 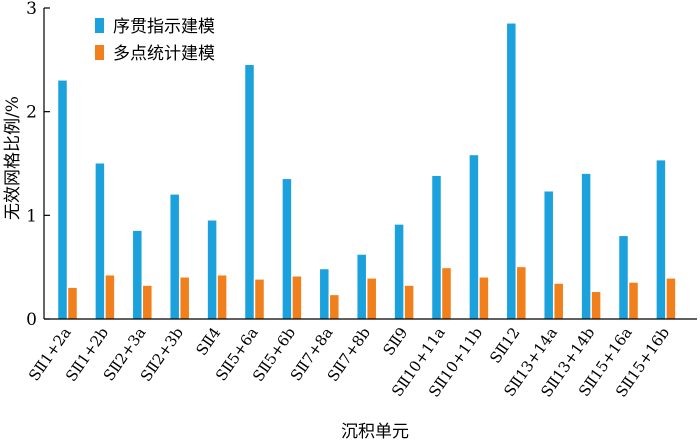 What do you see at coordinates (13, 158) in the screenshot?
I see `y-axis-title: 无效网格比例/%` at bounding box center [13, 158].